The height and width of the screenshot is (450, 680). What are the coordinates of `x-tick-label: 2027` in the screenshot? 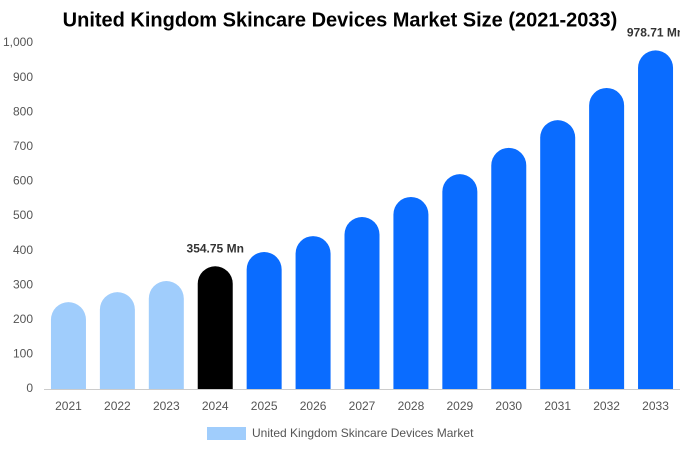 It's located at (362, 406).